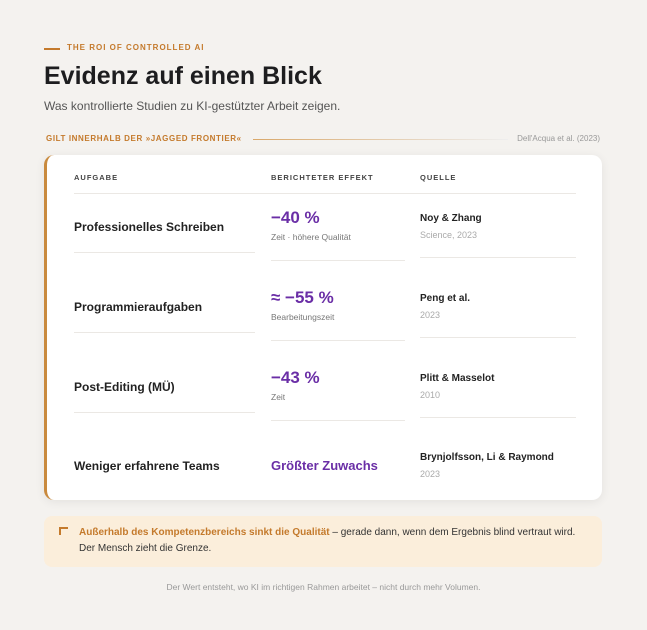 This screenshot has height=630, width=647. Describe the element at coordinates (302, 297) in the screenshot. I see `effect: ≈ −55 %` at that location.